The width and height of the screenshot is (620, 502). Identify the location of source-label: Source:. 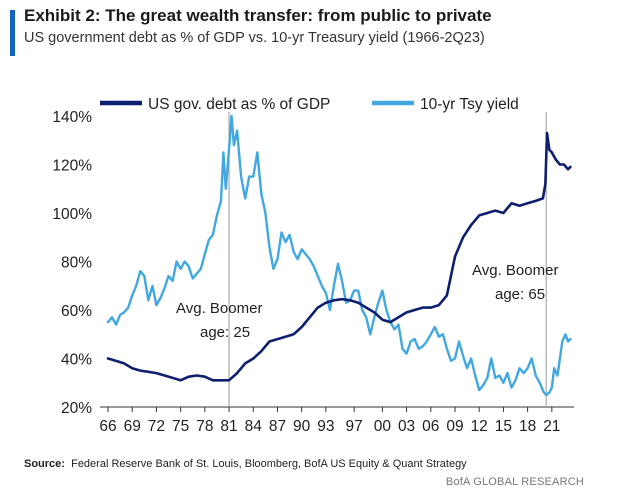
(44, 464).